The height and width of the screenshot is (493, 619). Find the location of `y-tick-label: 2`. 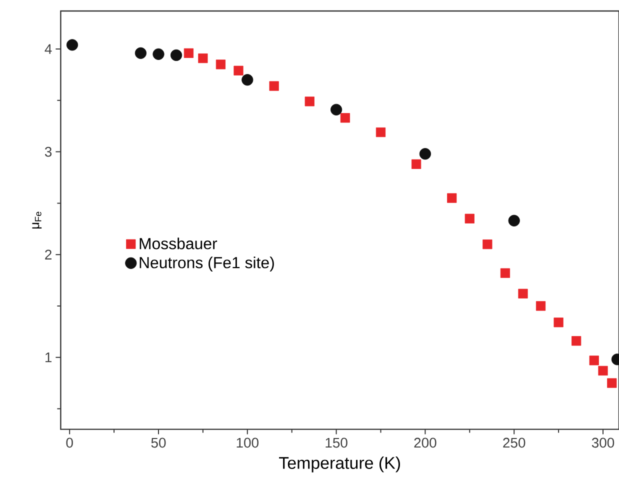

y-tick-label: 2 is located at coordinates (48, 255).